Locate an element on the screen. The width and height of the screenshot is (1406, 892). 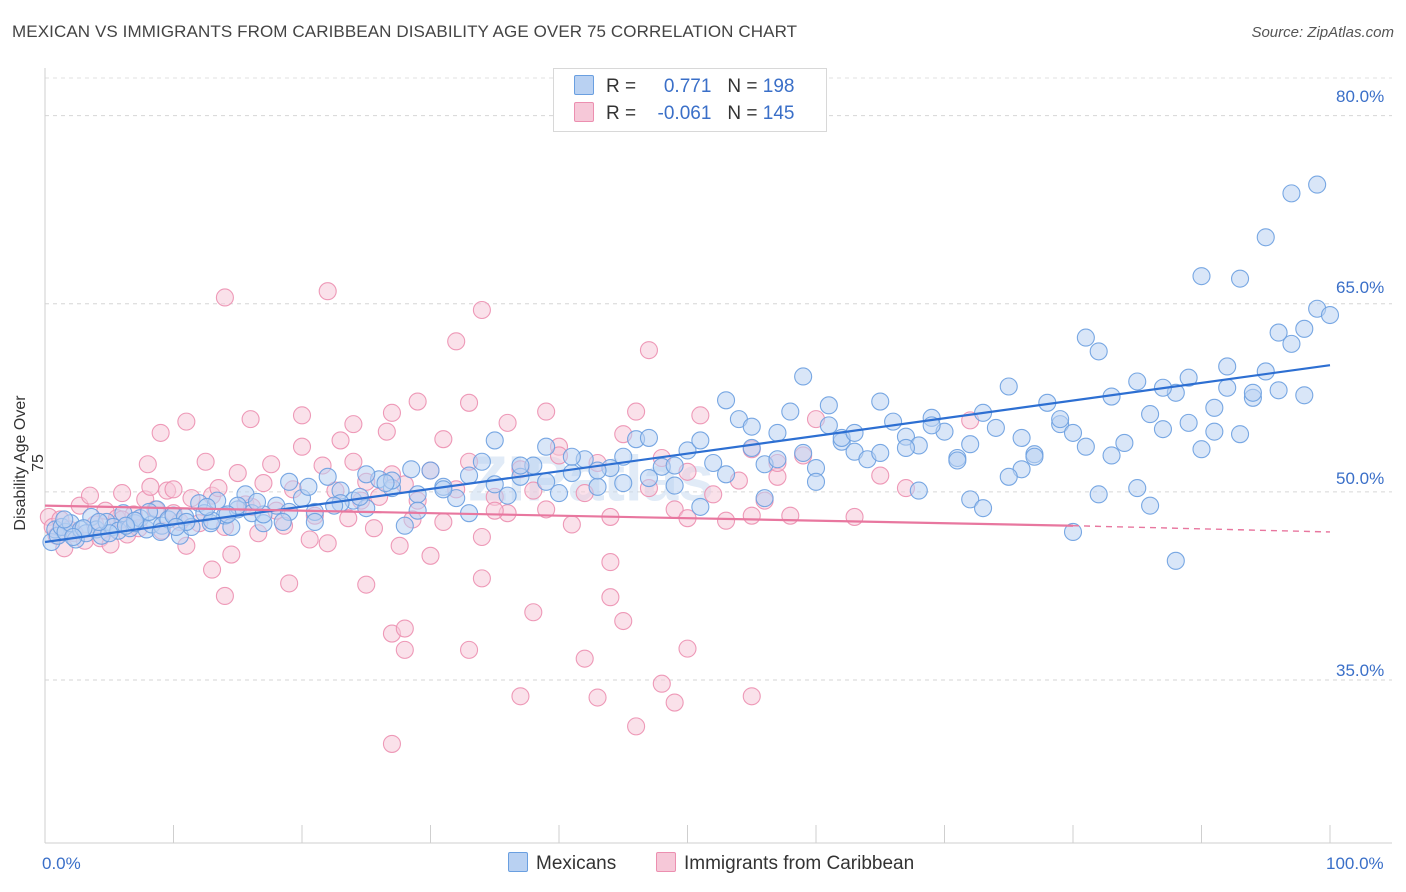
y-tick-label-65: 65.0% is located at coordinates (1360, 287).